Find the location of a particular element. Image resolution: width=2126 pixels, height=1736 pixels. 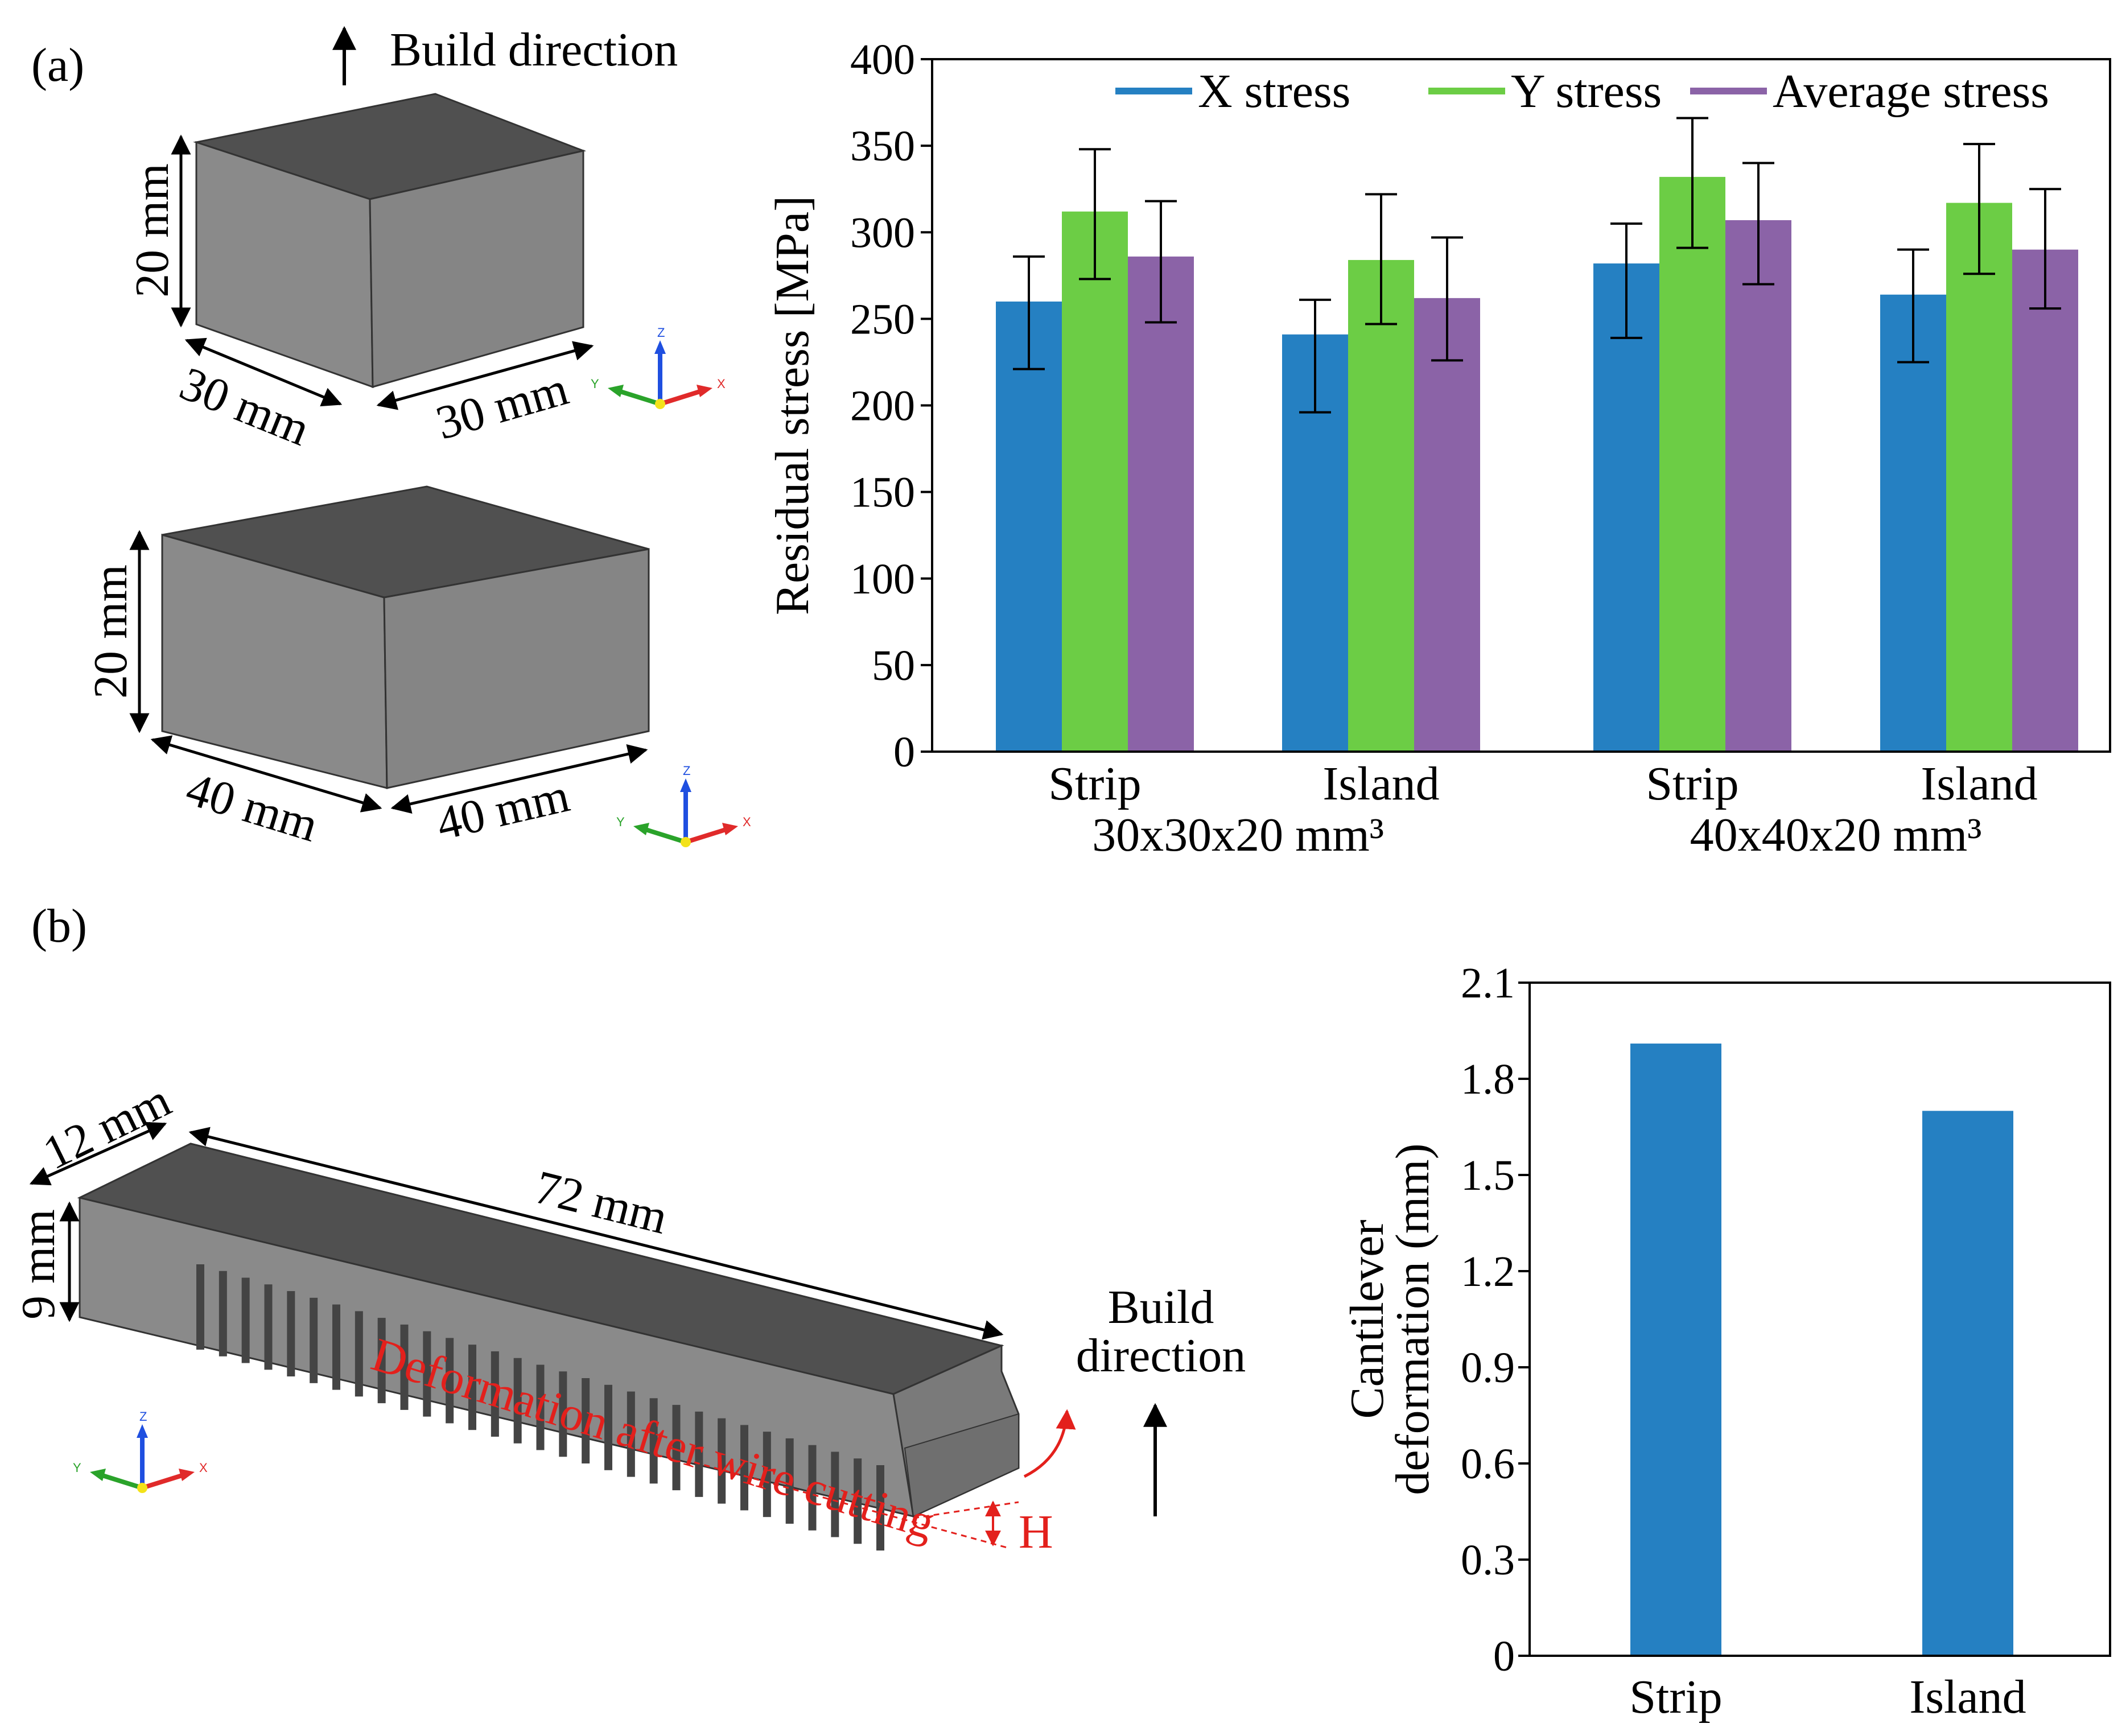

legend-label: X stress is located at coordinates (1274, 91).